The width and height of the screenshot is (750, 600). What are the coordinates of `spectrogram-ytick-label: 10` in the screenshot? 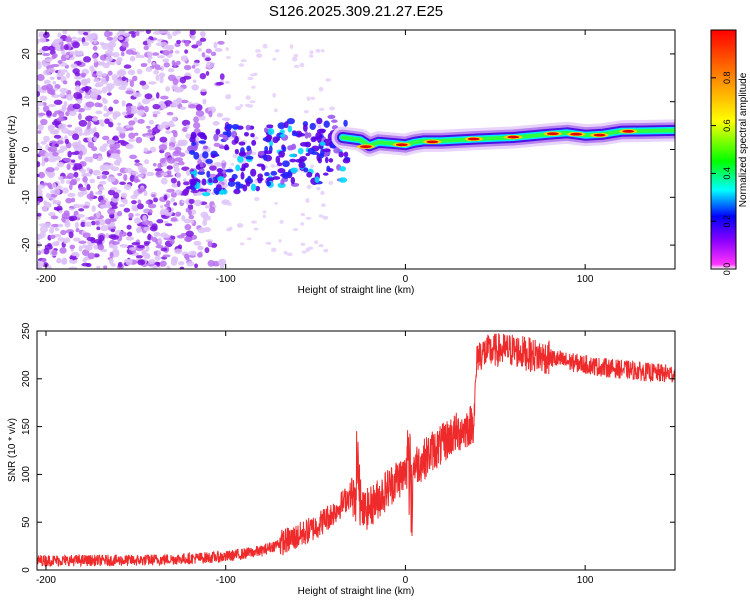 It's located at (26, 102).